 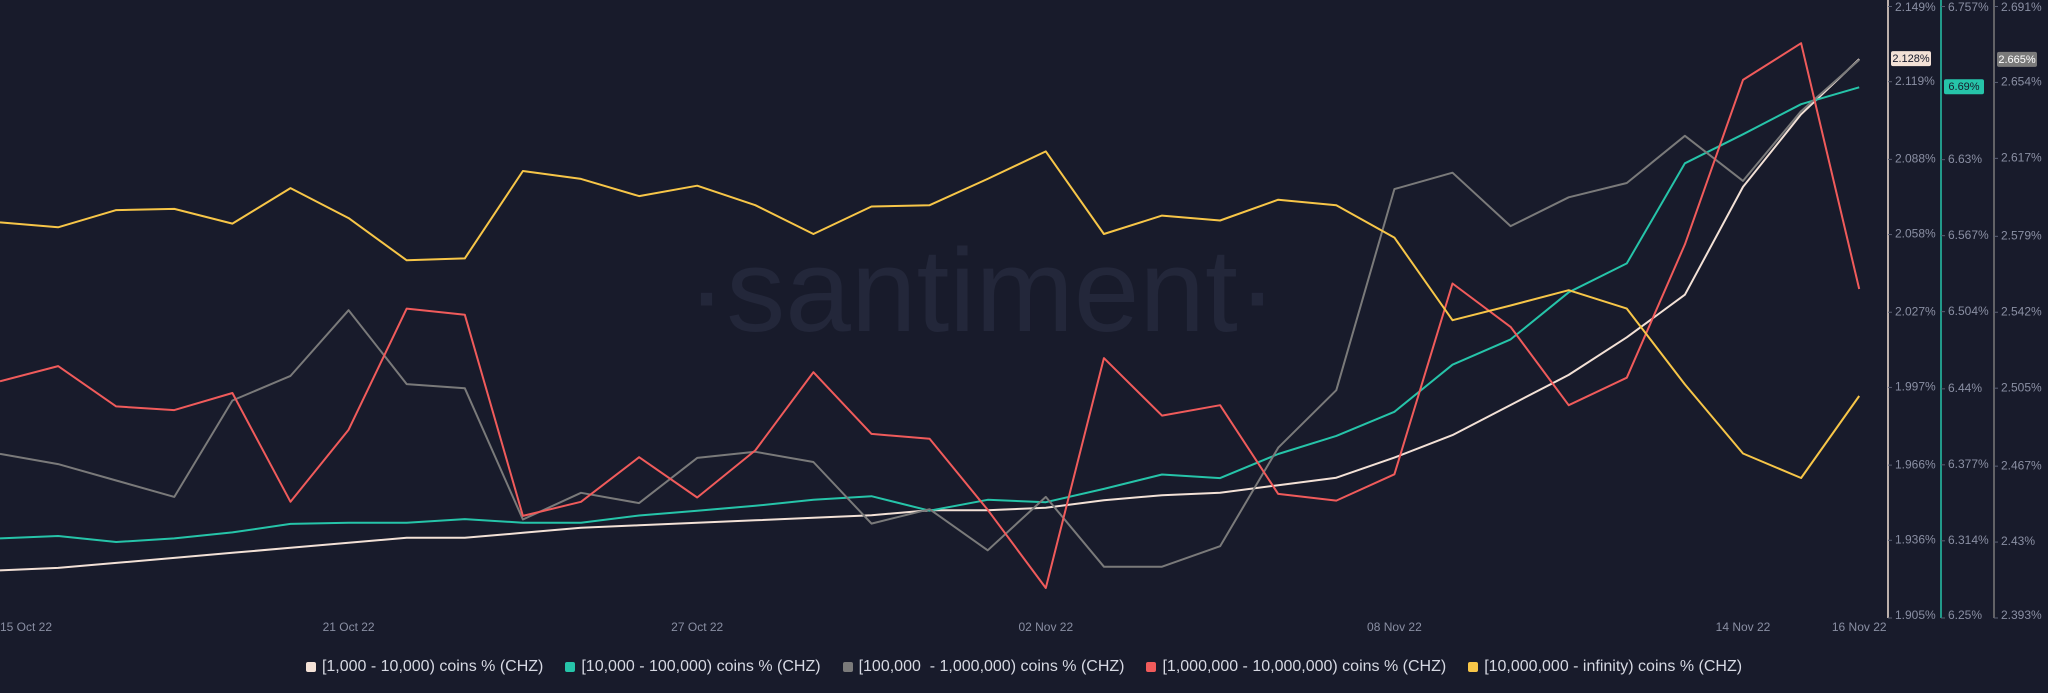 What do you see at coordinates (2021, 235) in the screenshot?
I see `y-tick-label: 2.579%` at bounding box center [2021, 235].